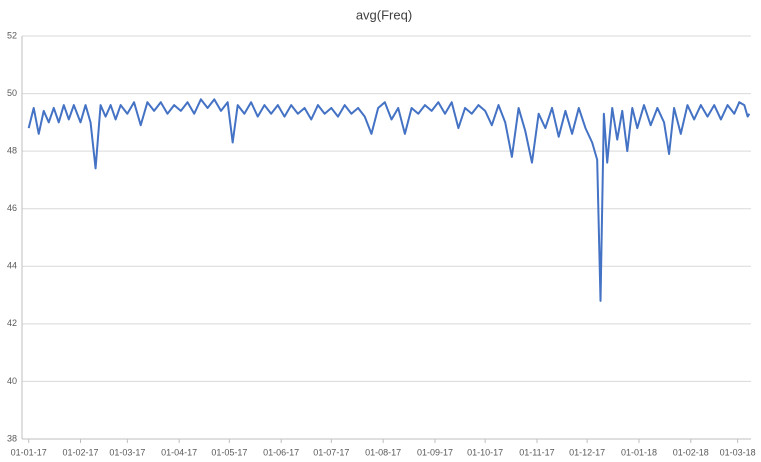 The image size is (761, 462). What do you see at coordinates (12, 266) in the screenshot?
I see `y-tick-label: 44` at bounding box center [12, 266].